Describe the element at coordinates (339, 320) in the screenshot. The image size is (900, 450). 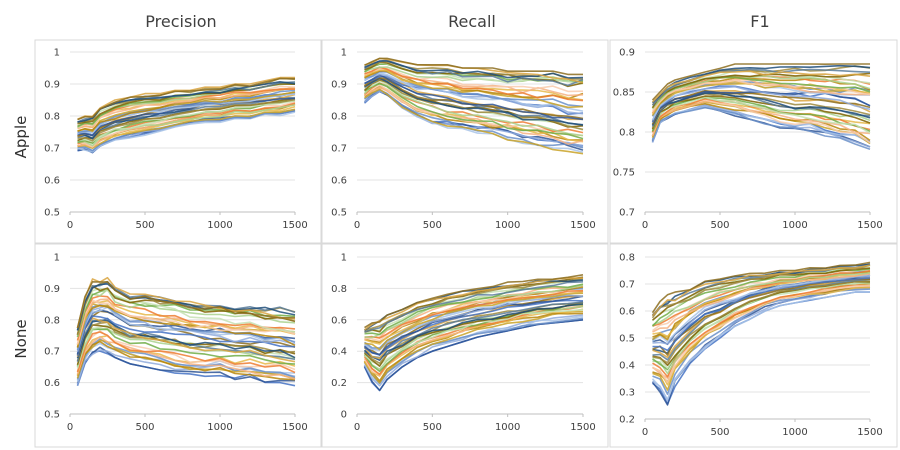
I see `y-tick-label-none-recall: 0.6` at that location.